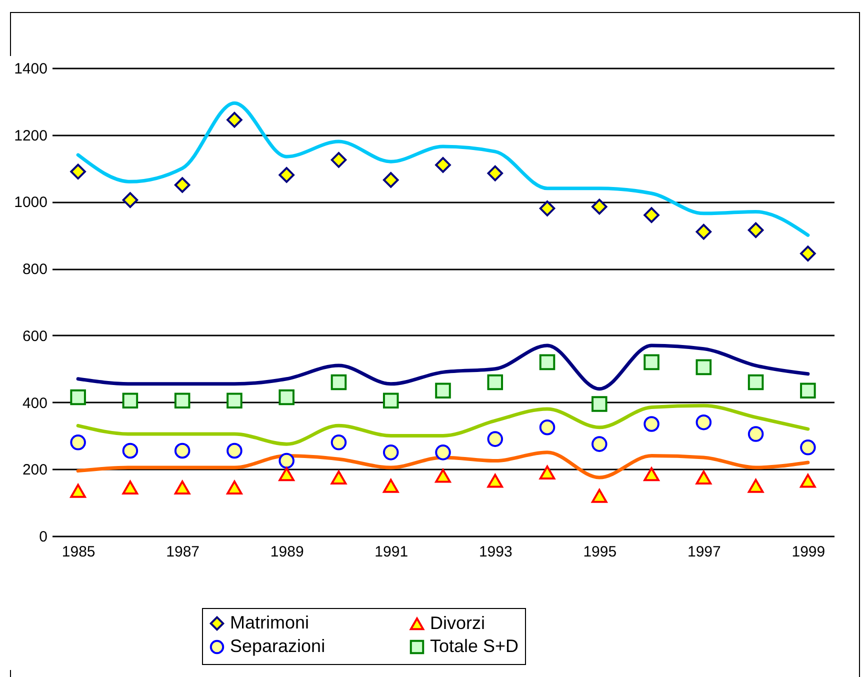 The width and height of the screenshot is (863, 677). What do you see at coordinates (474, 646) in the screenshot?
I see `legend-label: Totale S+D` at bounding box center [474, 646].